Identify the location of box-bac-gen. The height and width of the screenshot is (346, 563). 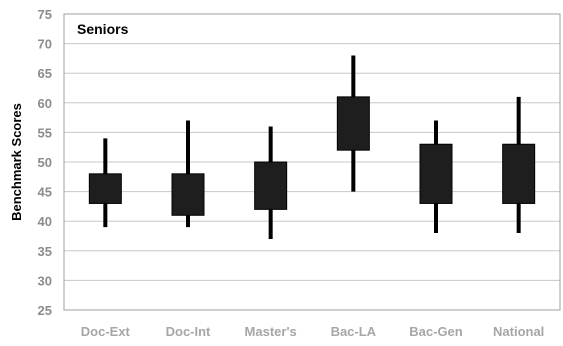
(436, 177).